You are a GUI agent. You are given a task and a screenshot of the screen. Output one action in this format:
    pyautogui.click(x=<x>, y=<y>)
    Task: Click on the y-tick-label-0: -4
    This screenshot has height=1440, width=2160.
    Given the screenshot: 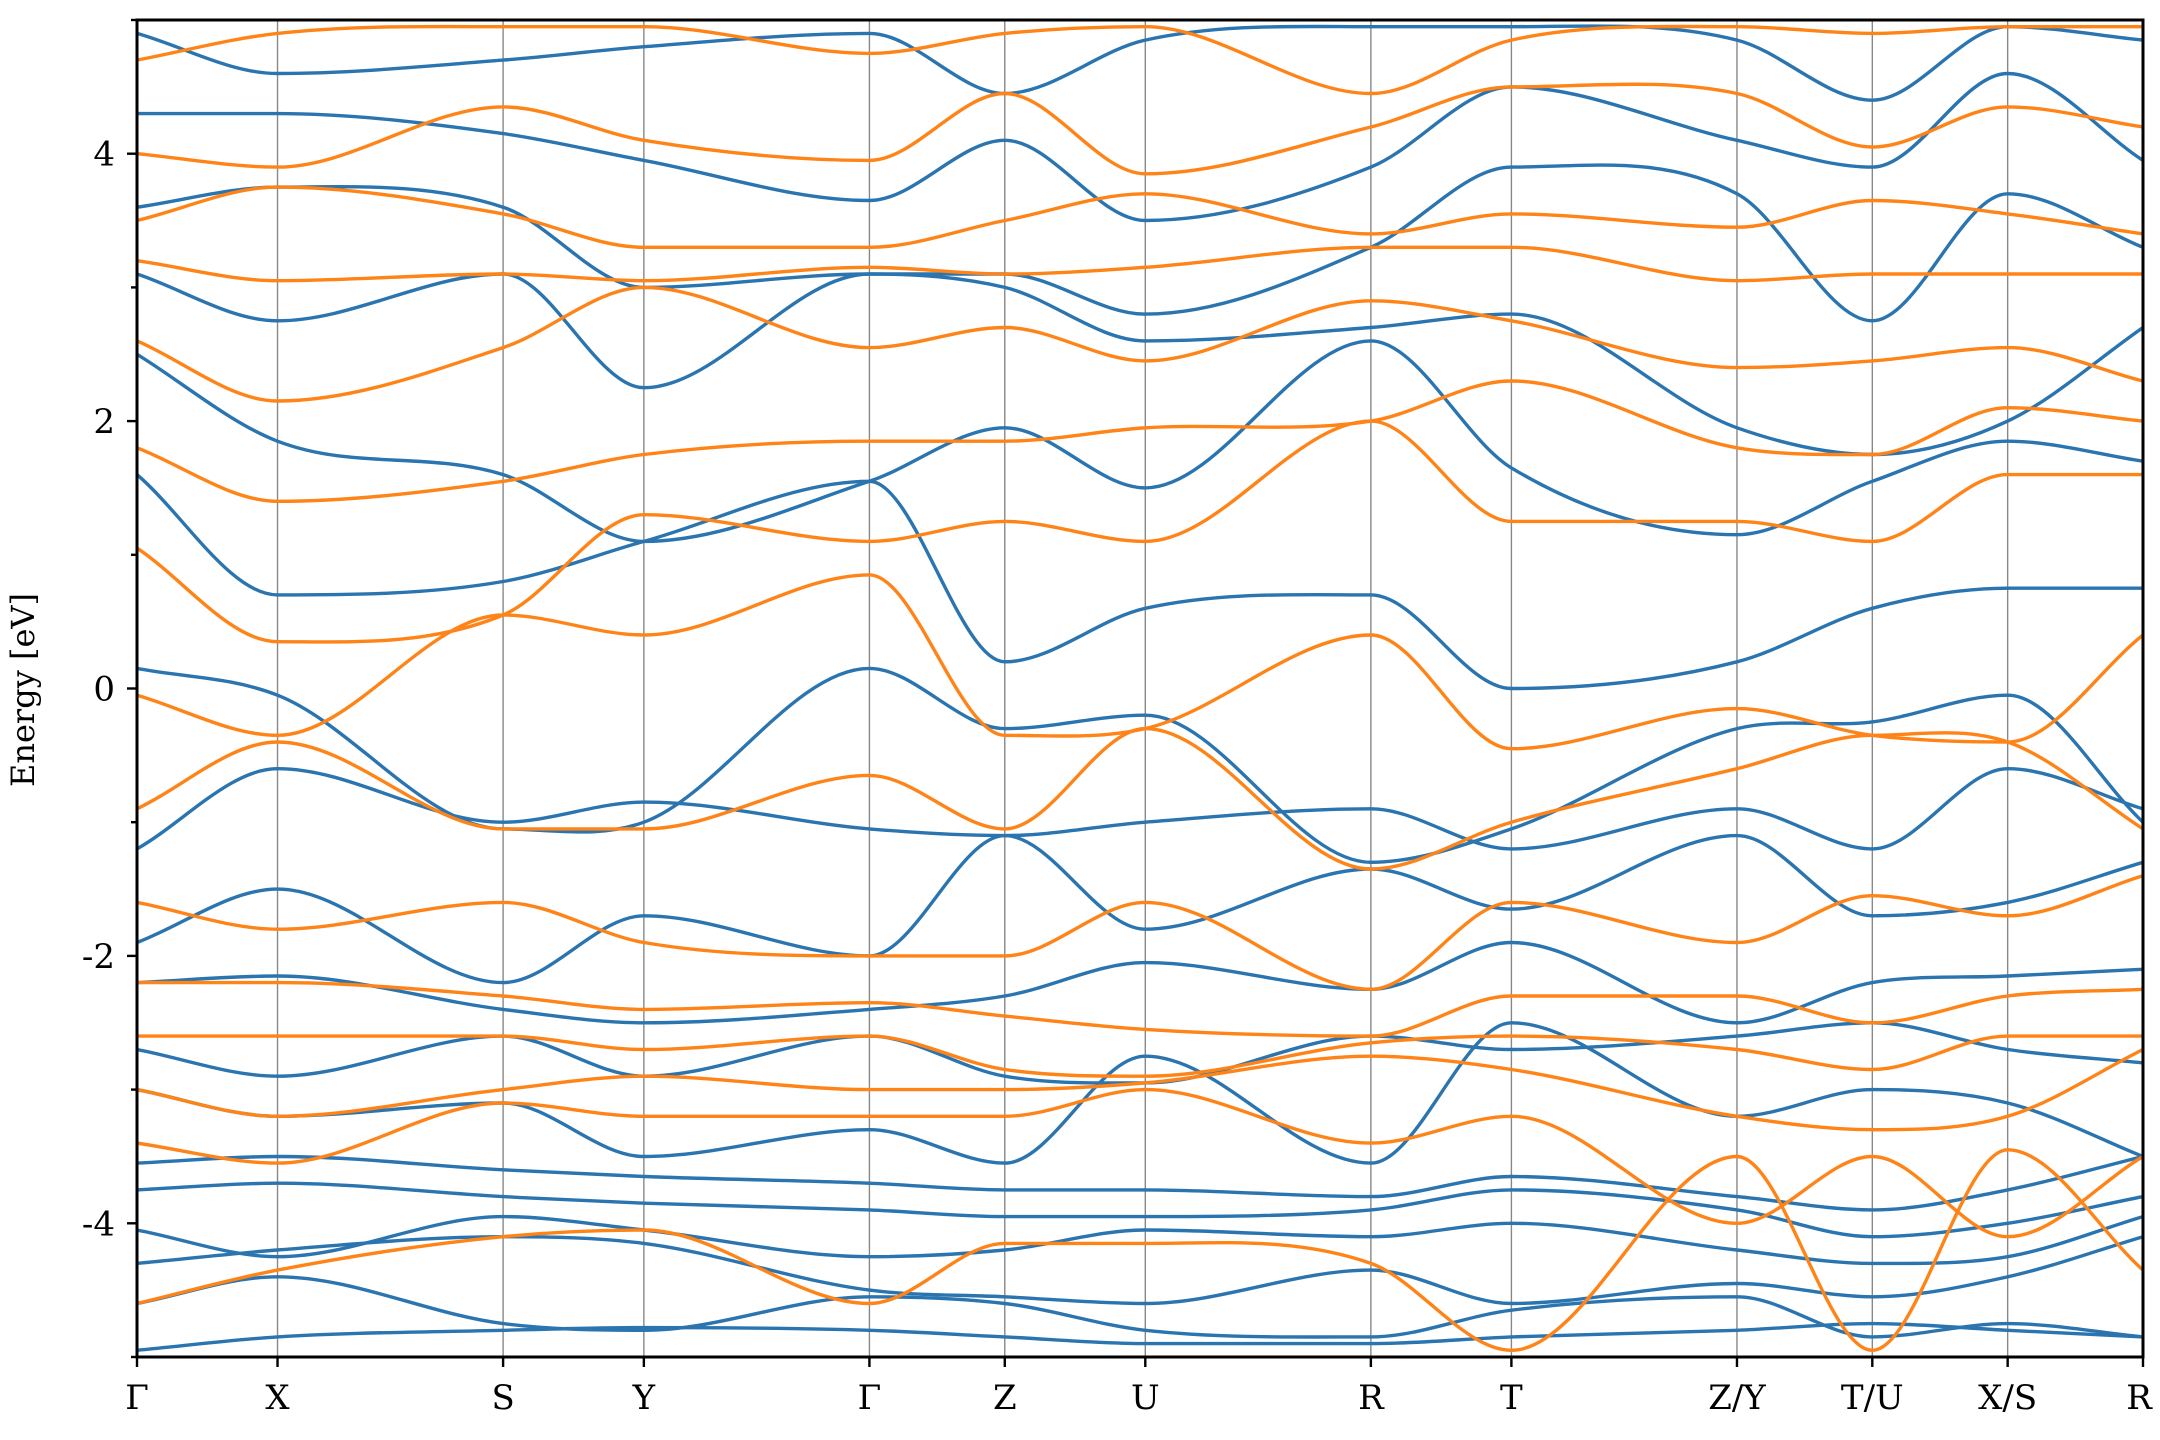 What is the action you would take?
    pyautogui.click(x=98, y=1224)
    